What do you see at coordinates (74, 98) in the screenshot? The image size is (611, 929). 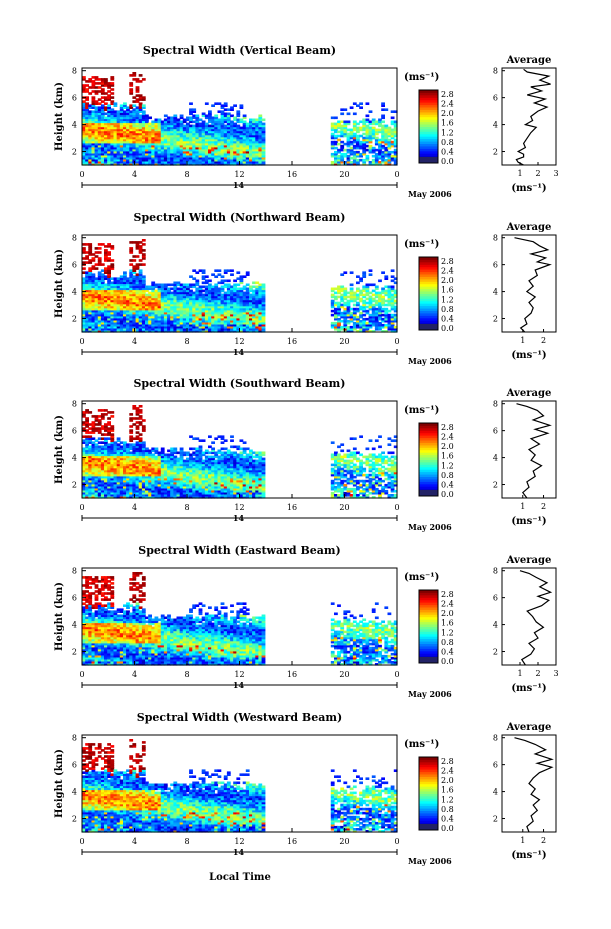 I see `y-tick-label: 6` at bounding box center [74, 98].